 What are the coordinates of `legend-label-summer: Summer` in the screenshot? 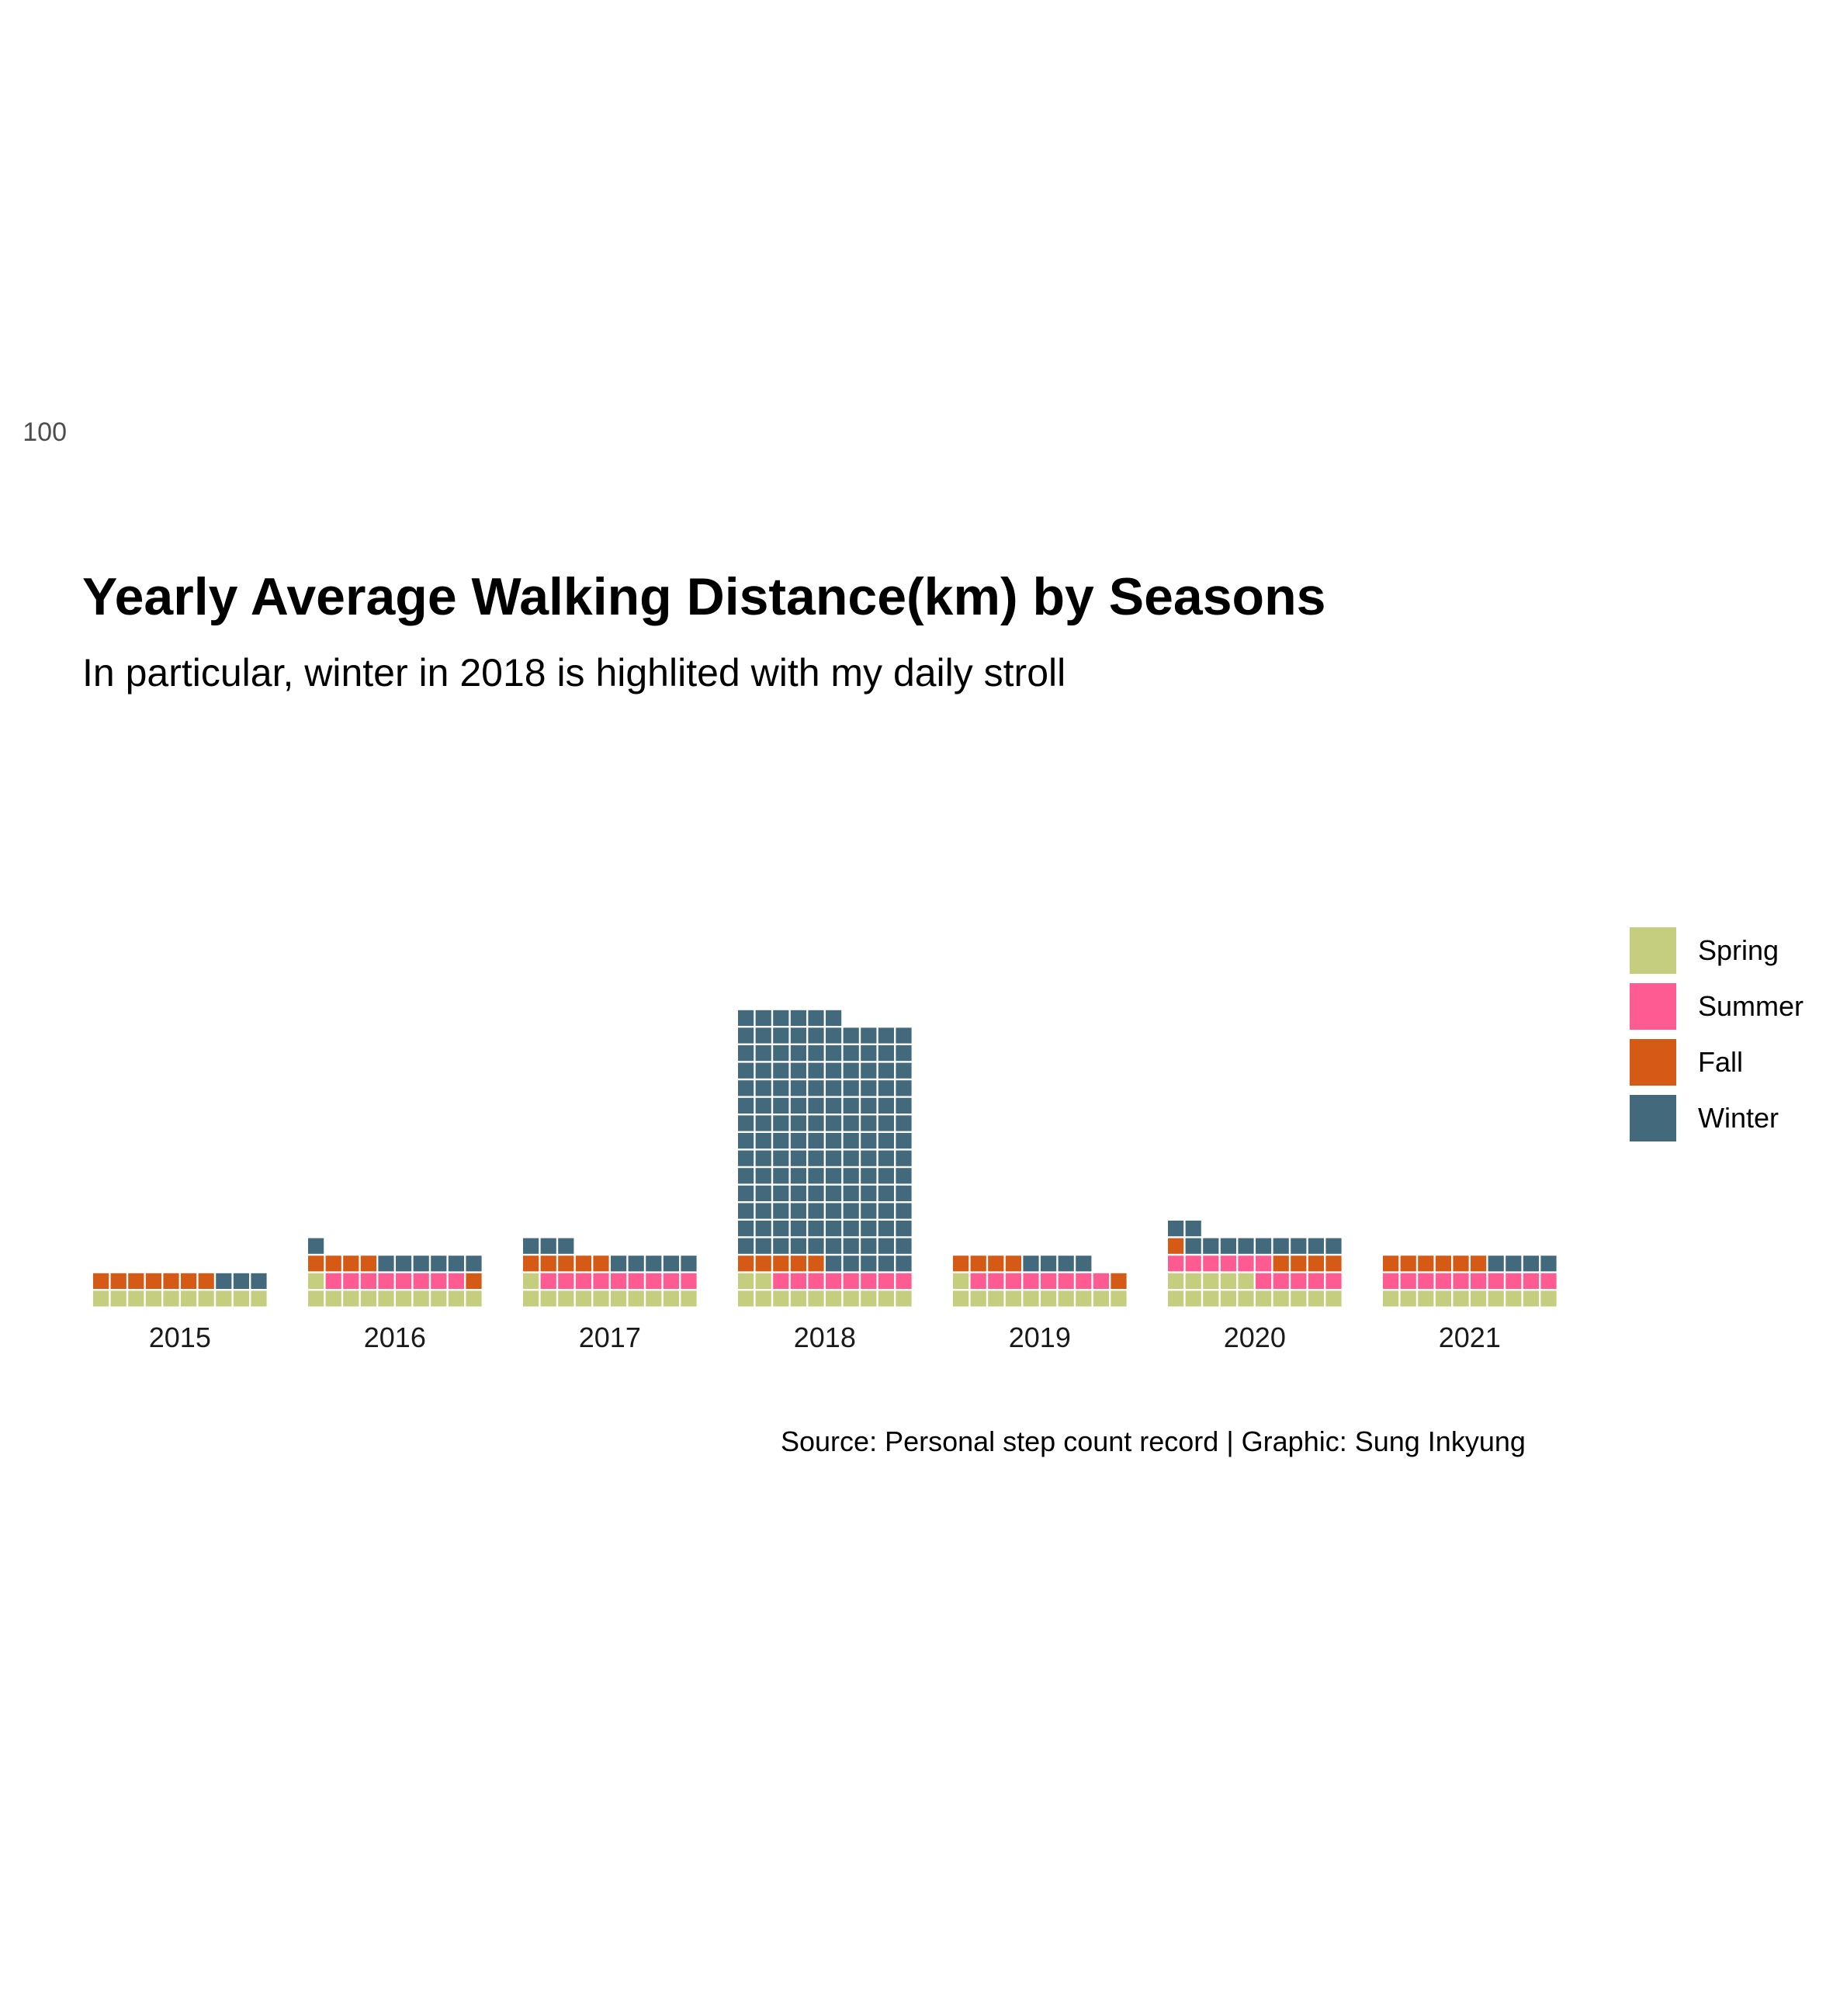 It's located at (1751, 1006).